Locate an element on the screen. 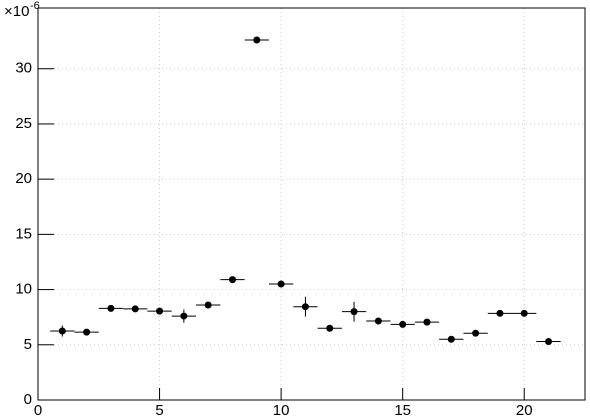  x-tick-label: 20 is located at coordinates (524, 410).